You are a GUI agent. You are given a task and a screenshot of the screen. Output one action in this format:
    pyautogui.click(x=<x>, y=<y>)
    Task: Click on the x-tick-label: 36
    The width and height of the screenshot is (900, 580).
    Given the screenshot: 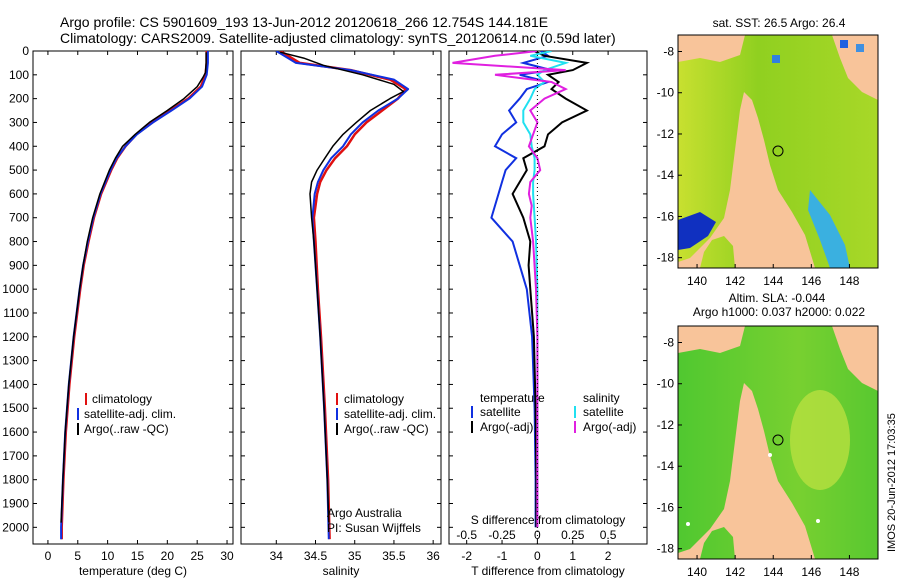 What is the action you would take?
    pyautogui.click(x=433, y=556)
    